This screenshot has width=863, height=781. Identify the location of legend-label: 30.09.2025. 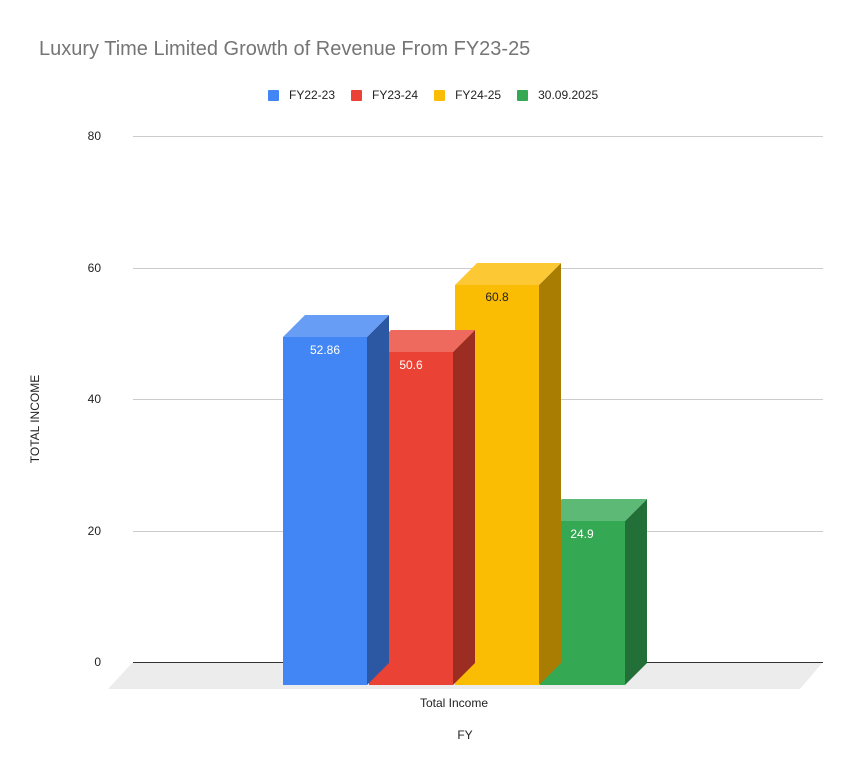
(568, 95).